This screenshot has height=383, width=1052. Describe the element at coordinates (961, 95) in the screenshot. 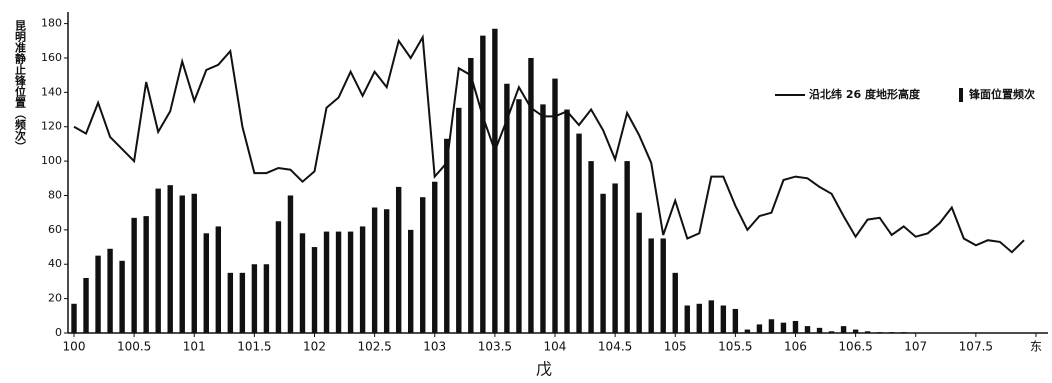

I see `legend-swatch` at that location.